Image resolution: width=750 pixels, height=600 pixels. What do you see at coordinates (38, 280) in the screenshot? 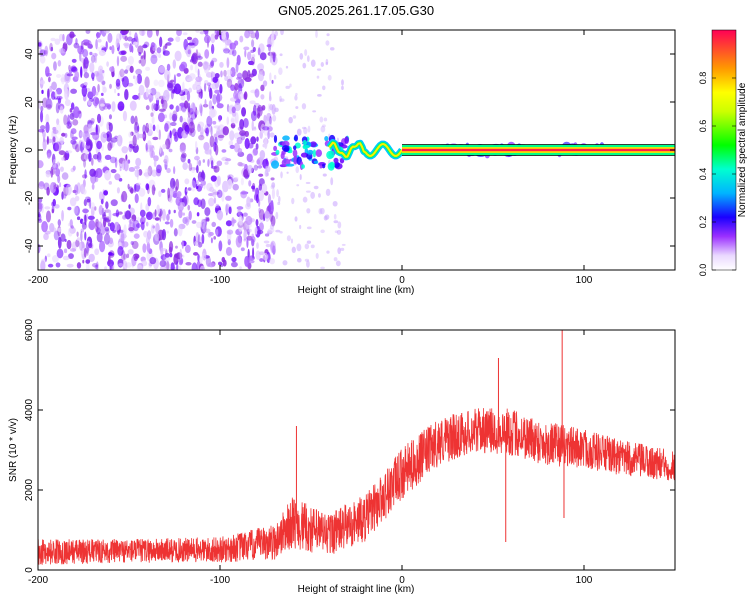
I see `x-tick-label: -200` at bounding box center [38, 280].